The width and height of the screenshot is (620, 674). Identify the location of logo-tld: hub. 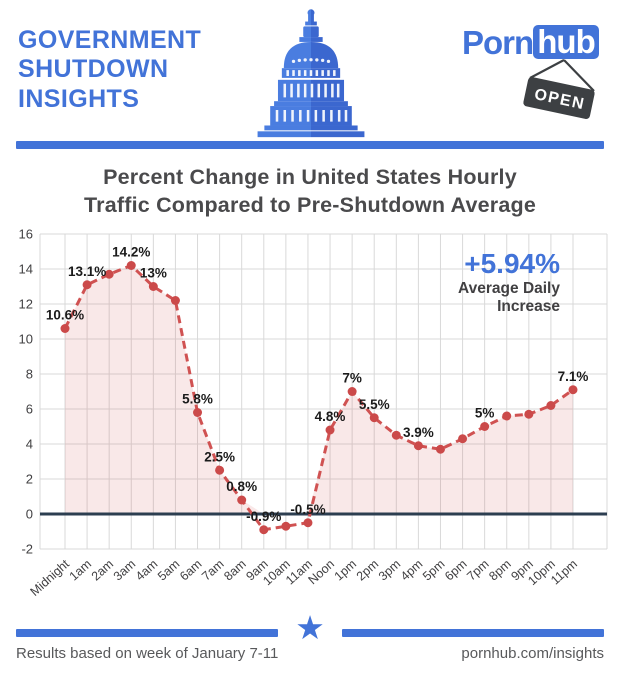
(565, 41).